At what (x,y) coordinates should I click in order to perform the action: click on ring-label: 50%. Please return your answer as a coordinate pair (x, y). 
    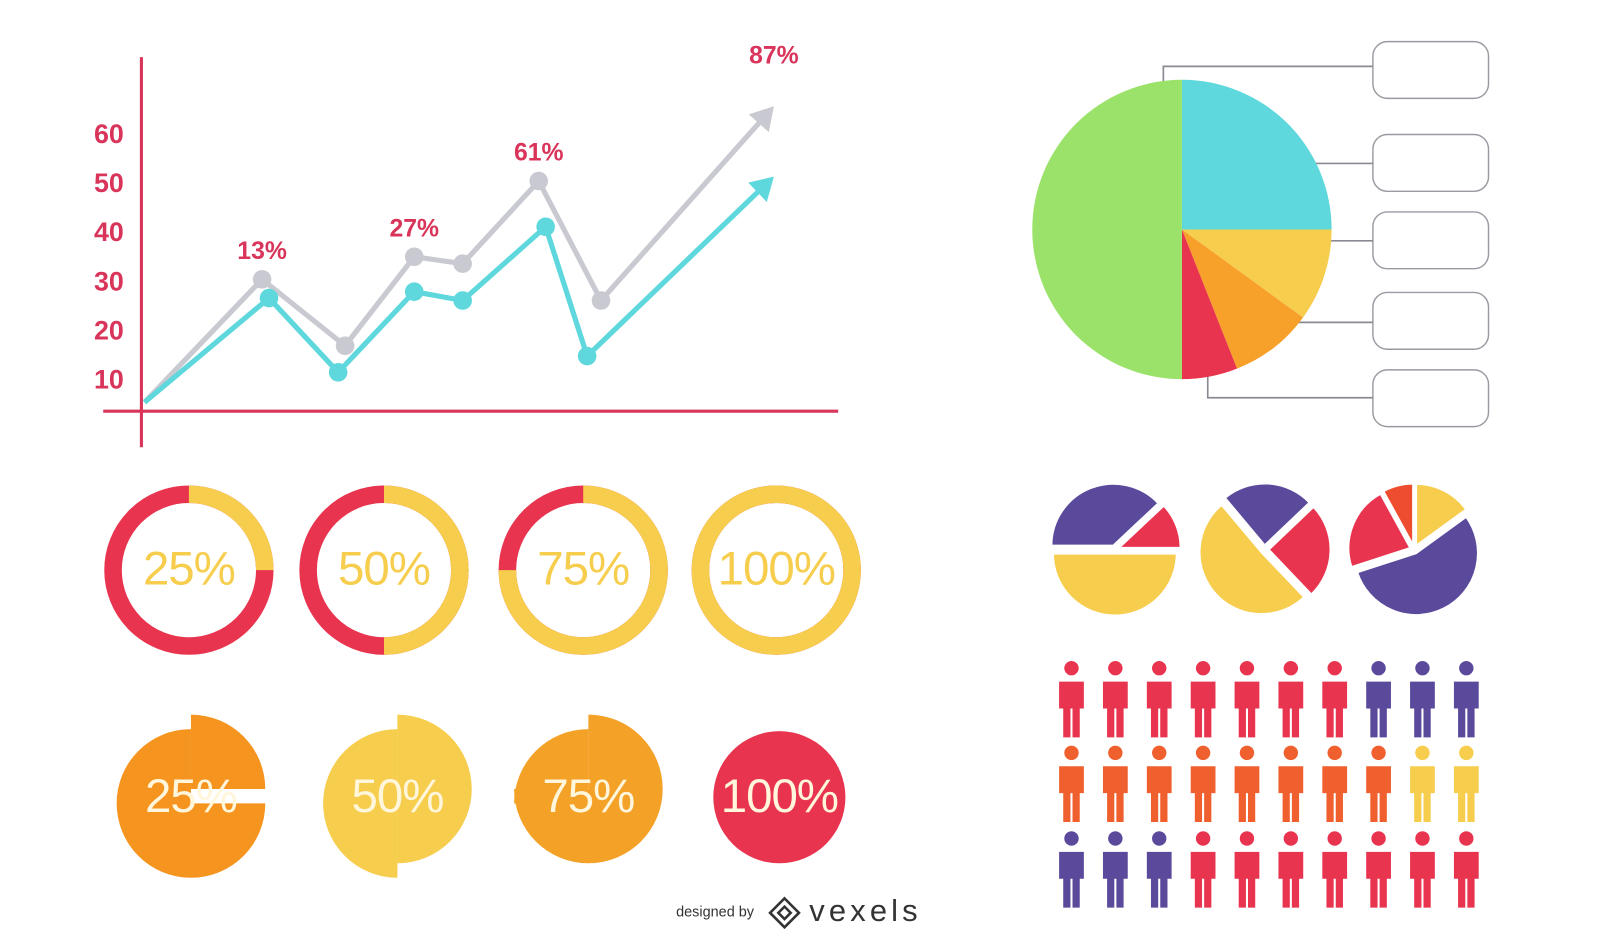
    Looking at the image, I should click on (384, 569).